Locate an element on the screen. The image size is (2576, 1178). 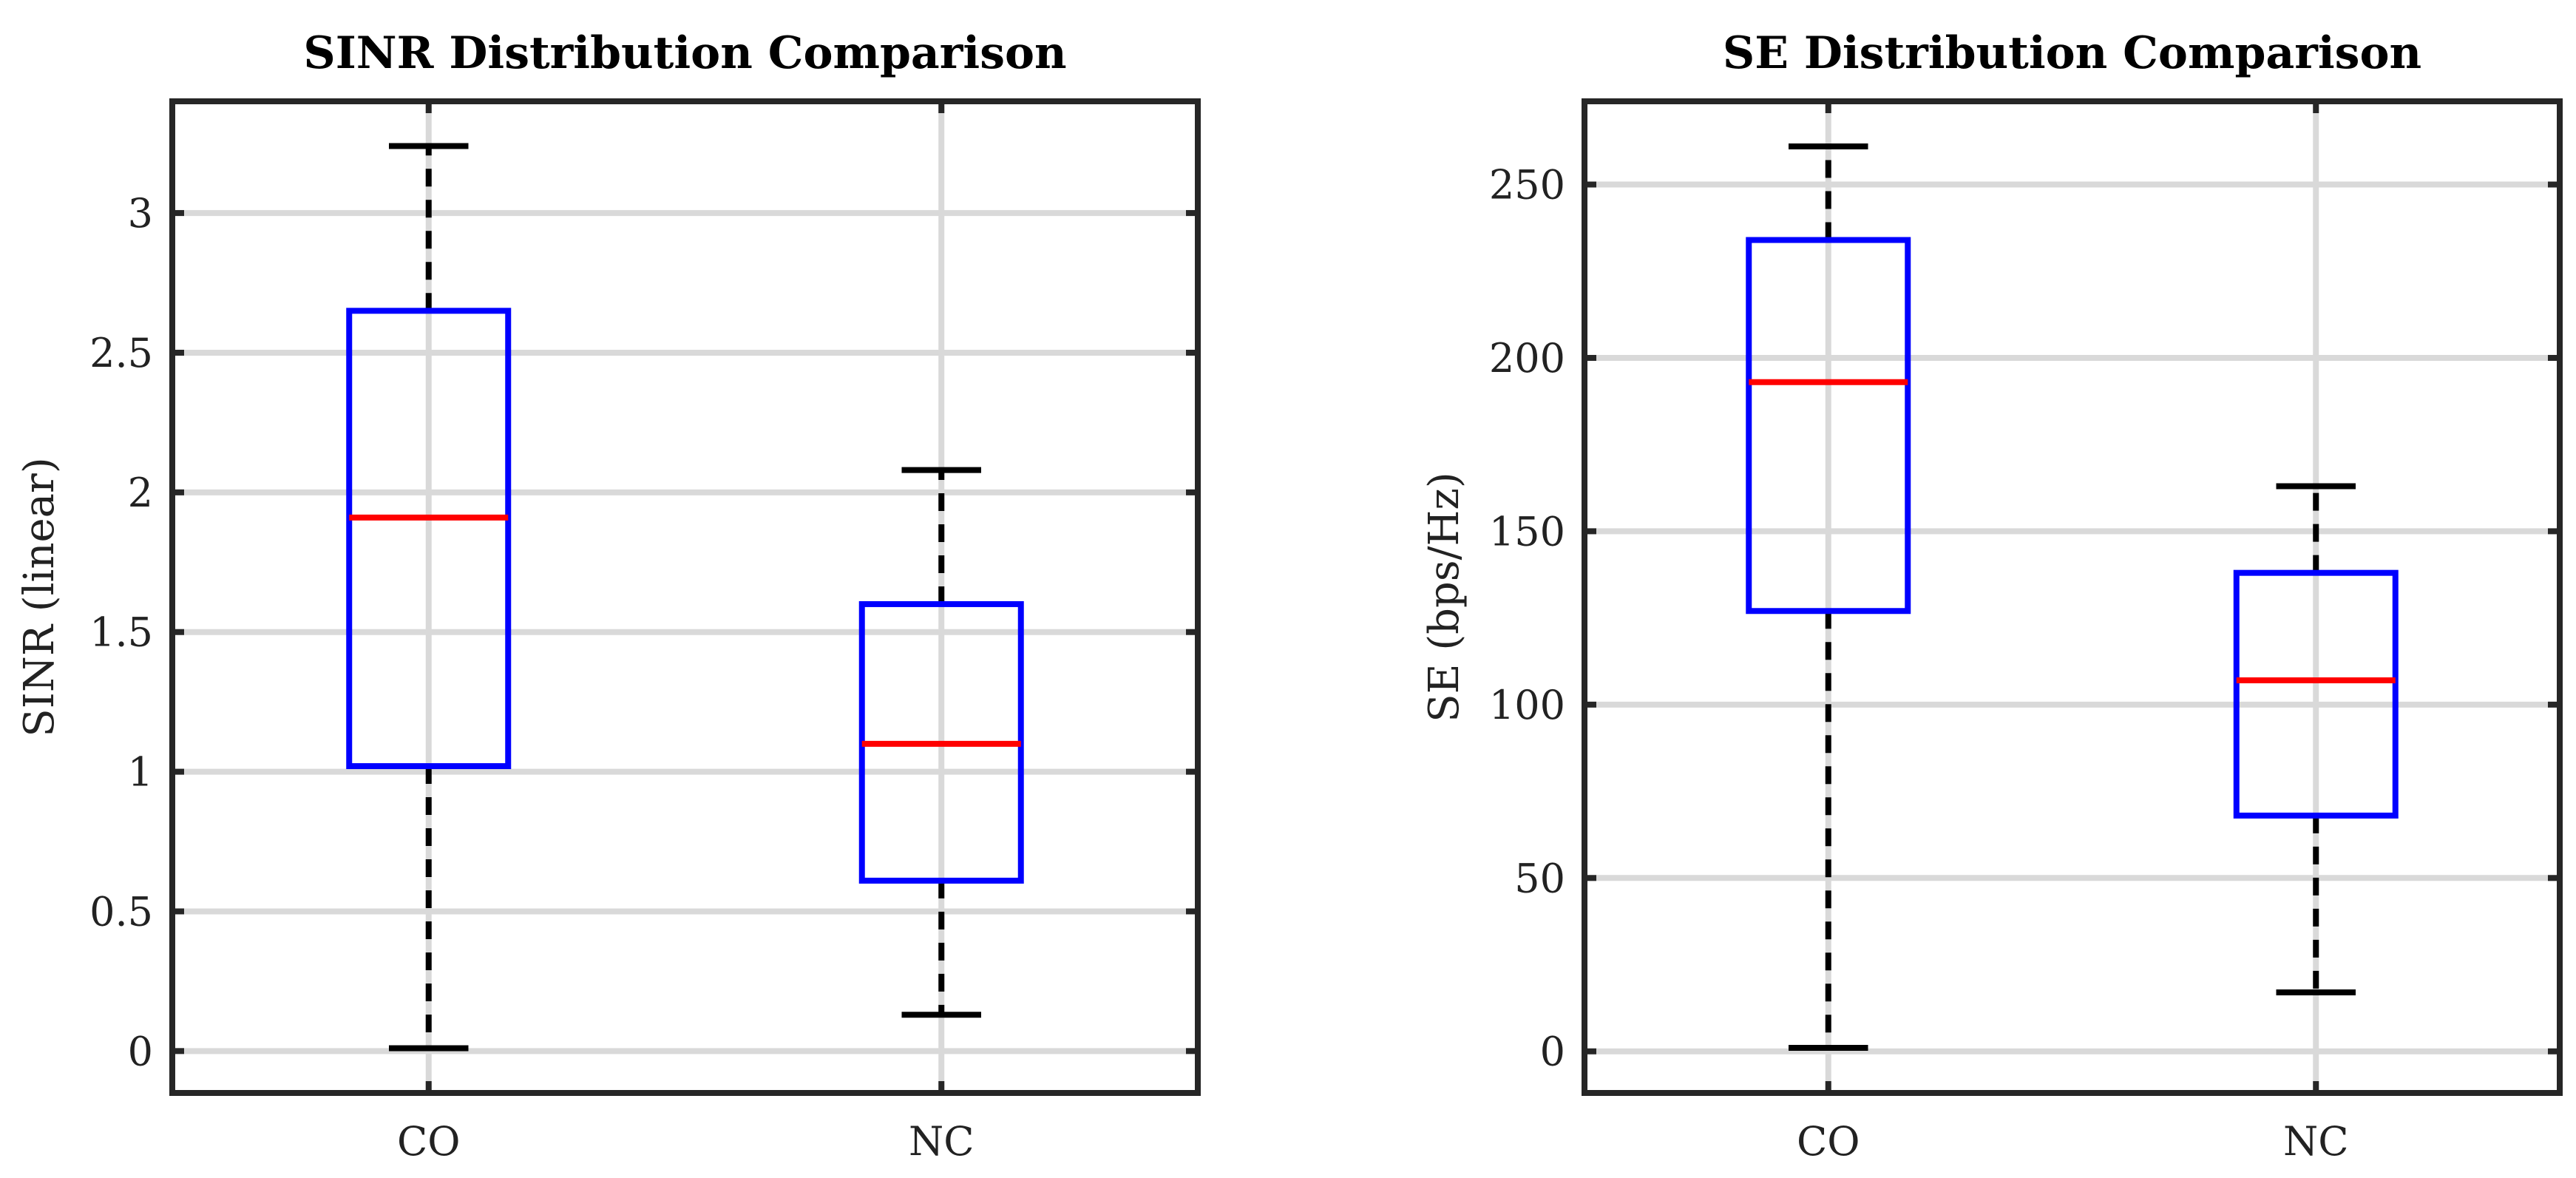
y-tick-label: 100 is located at coordinates (1527, 705).